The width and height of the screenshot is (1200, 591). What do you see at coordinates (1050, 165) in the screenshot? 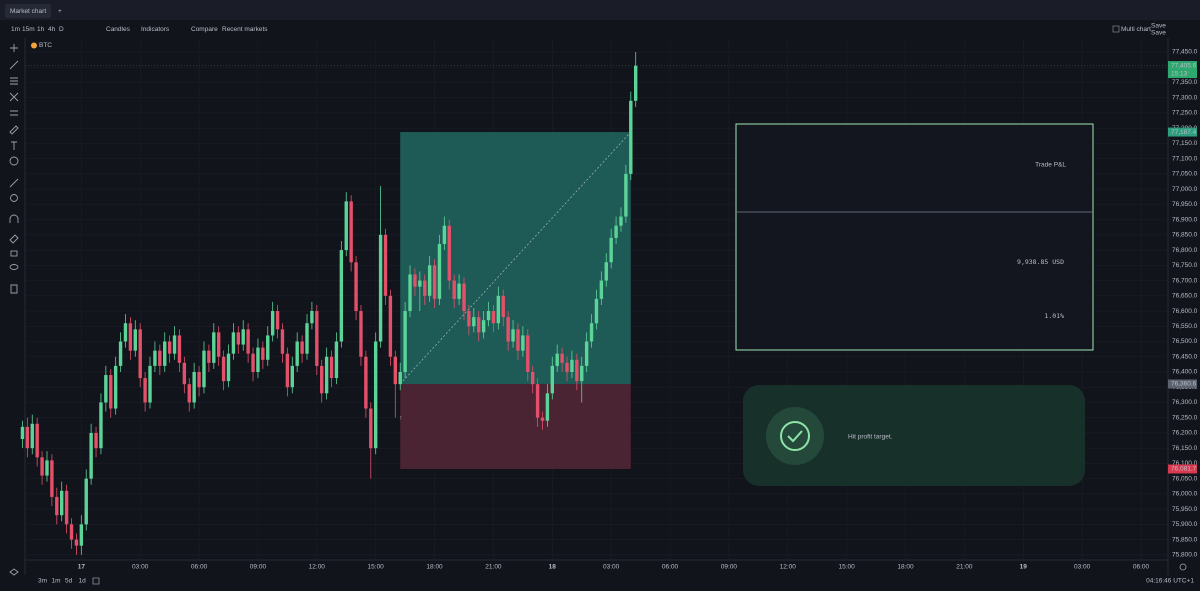
I see `pnl-title: Trade P&L` at bounding box center [1050, 165].